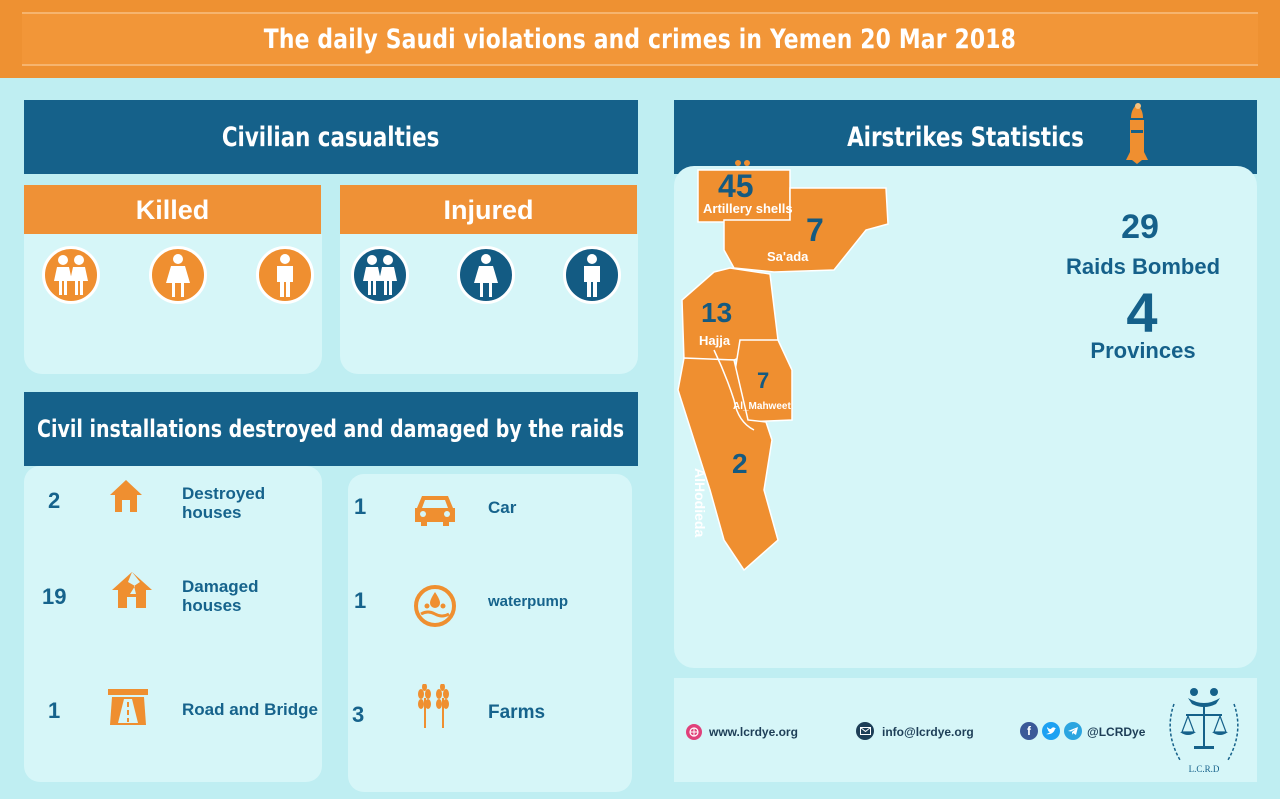 This screenshot has height=799, width=1280. What do you see at coordinates (224, 503) in the screenshot?
I see `destroyed-houses-label: Destroyed houses` at bounding box center [224, 503].